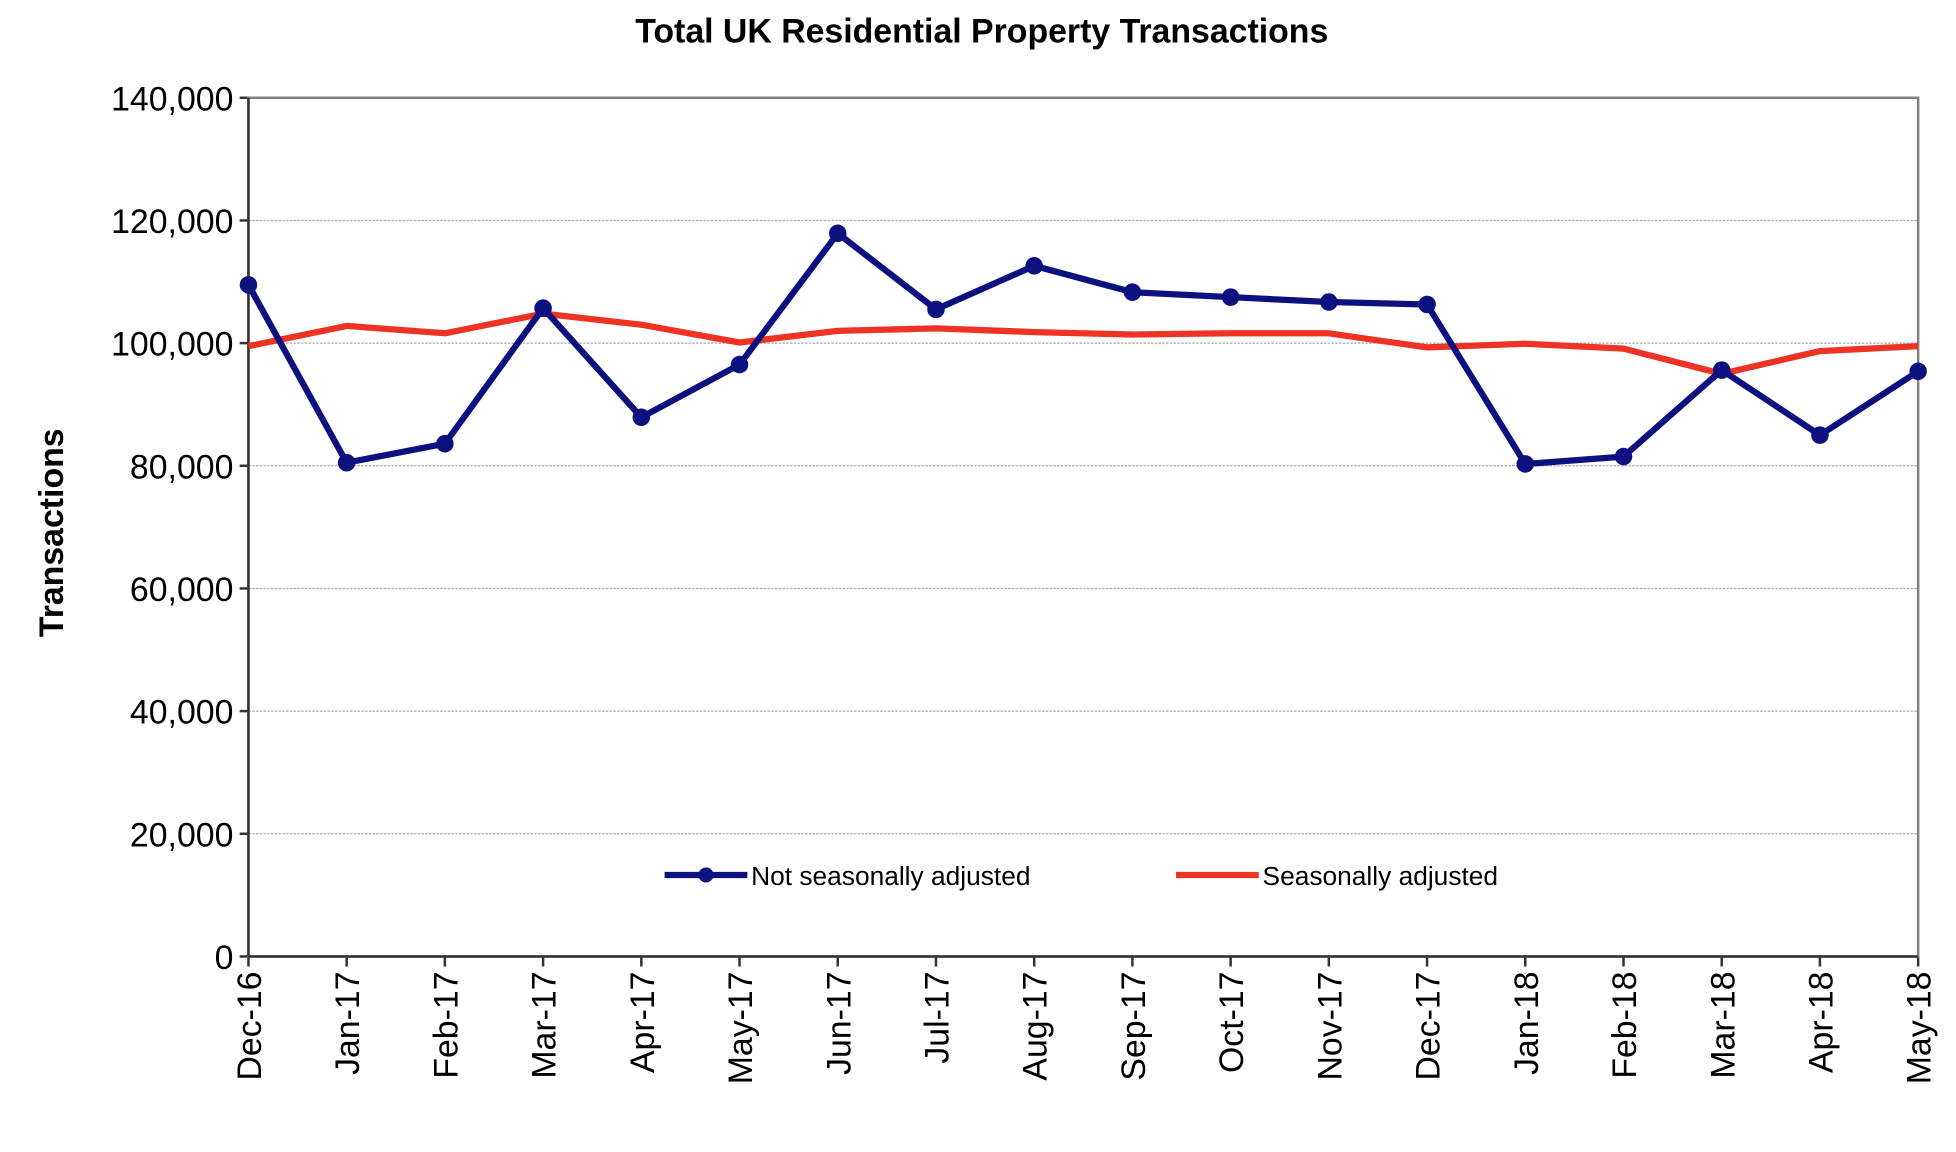 Image resolution: width=1956 pixels, height=1152 pixels. Describe the element at coordinates (1527, 1022) in the screenshot. I see `x-tick-label: Jan-18` at that location.